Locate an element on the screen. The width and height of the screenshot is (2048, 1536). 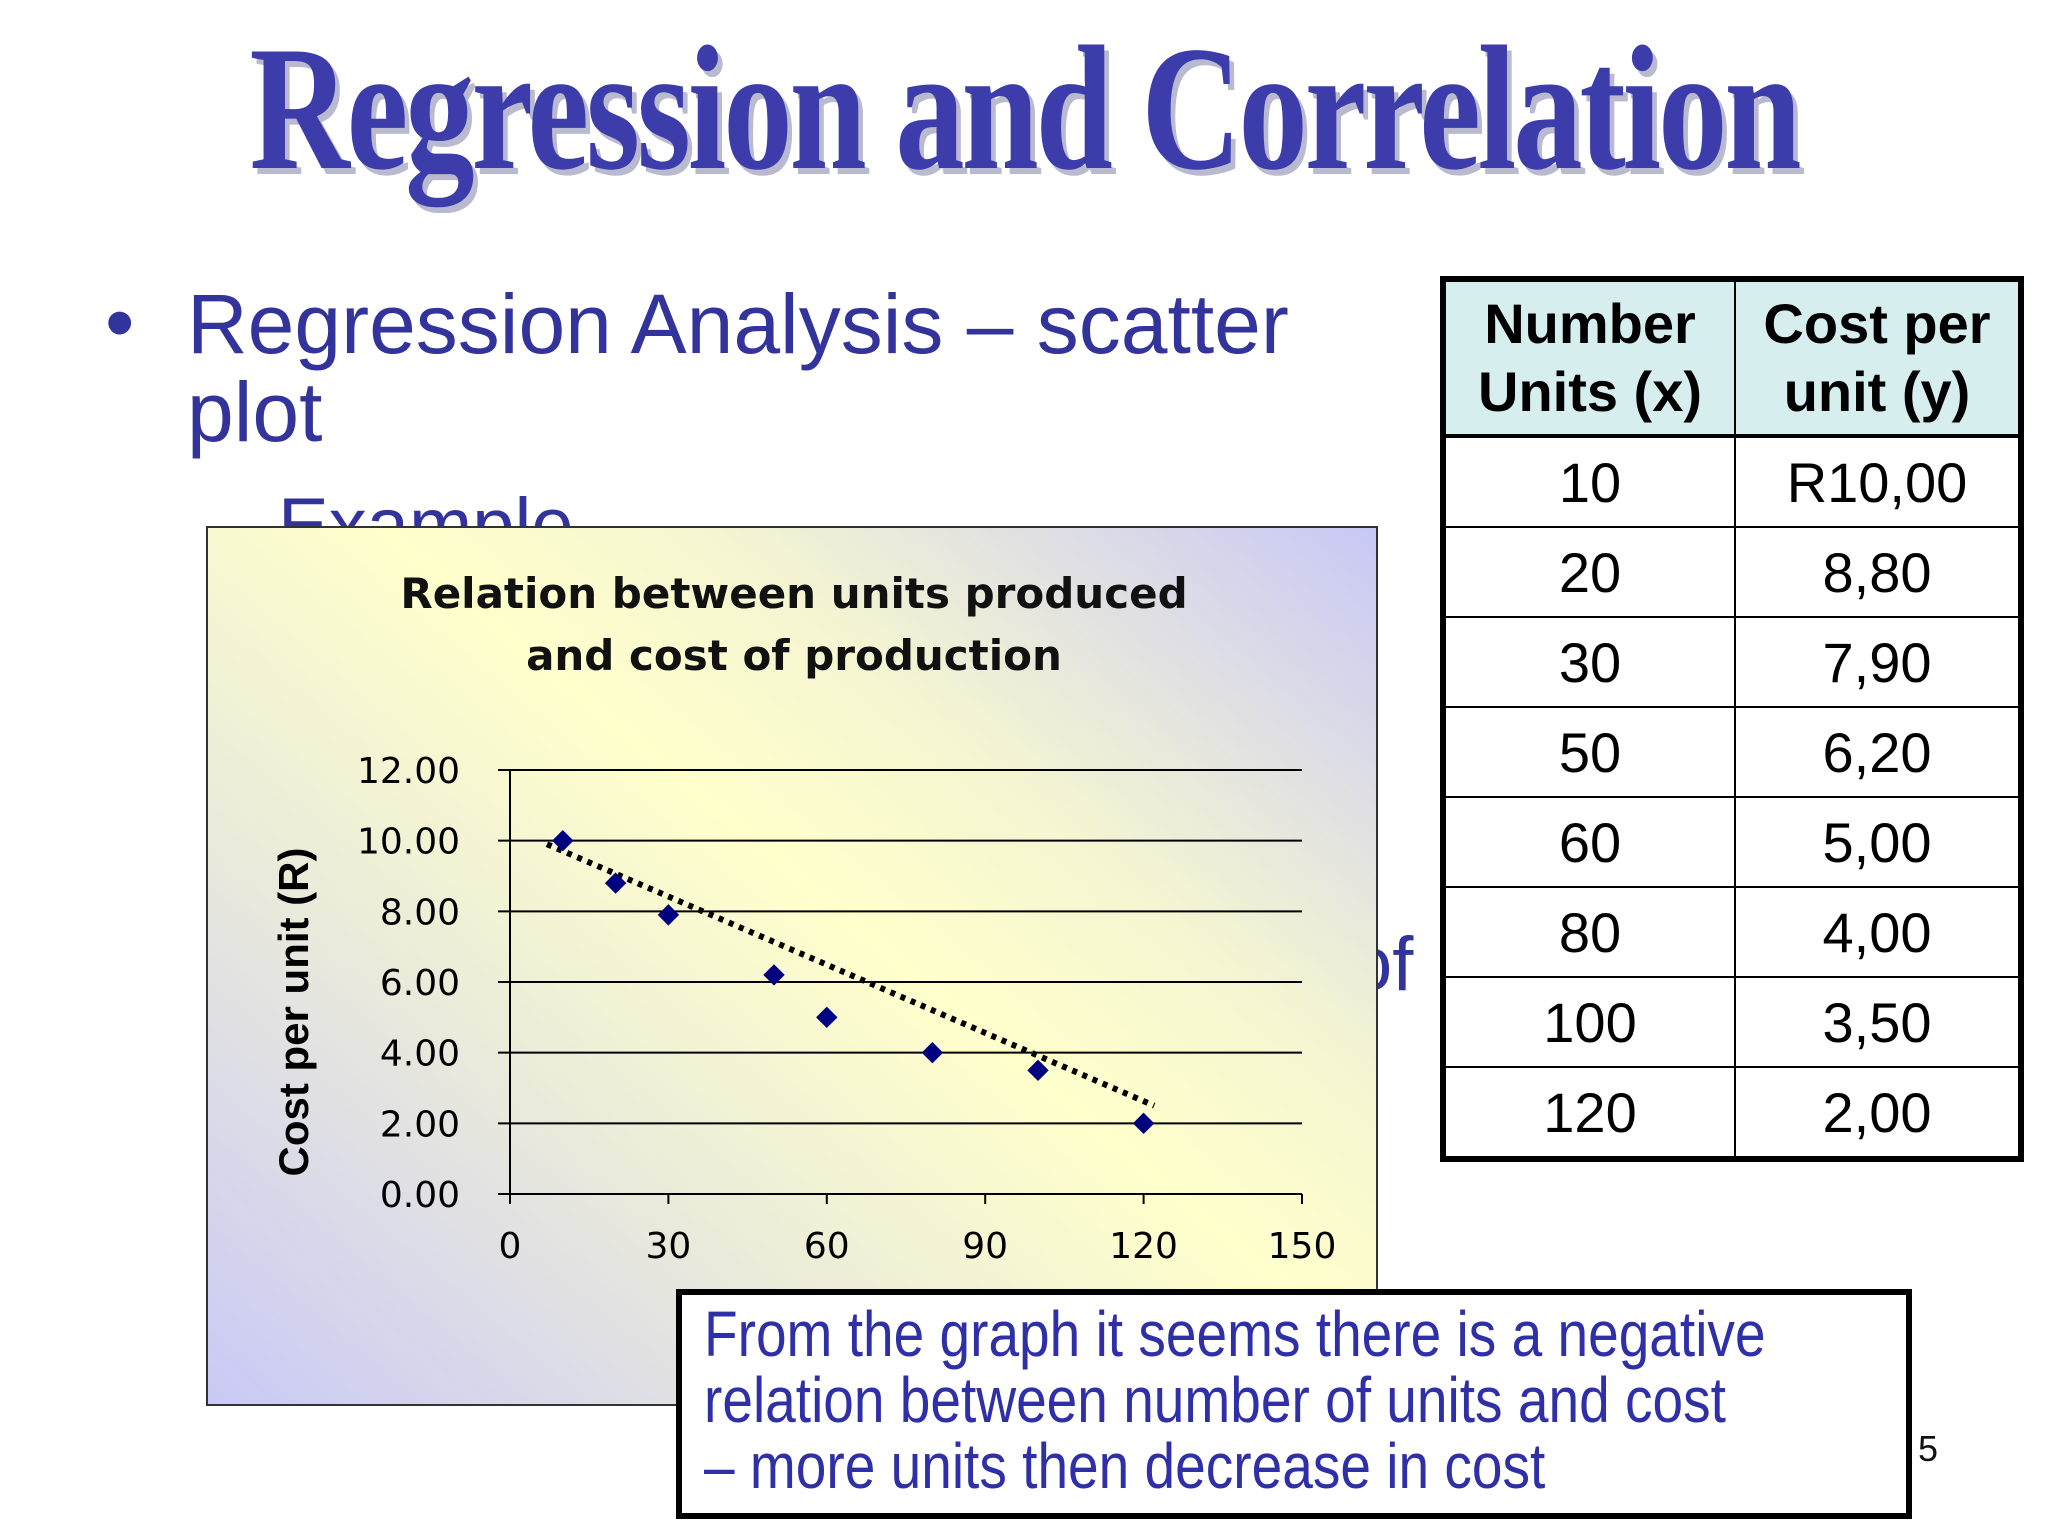
table-row: 20 8,80 is located at coordinates (1732, 572).